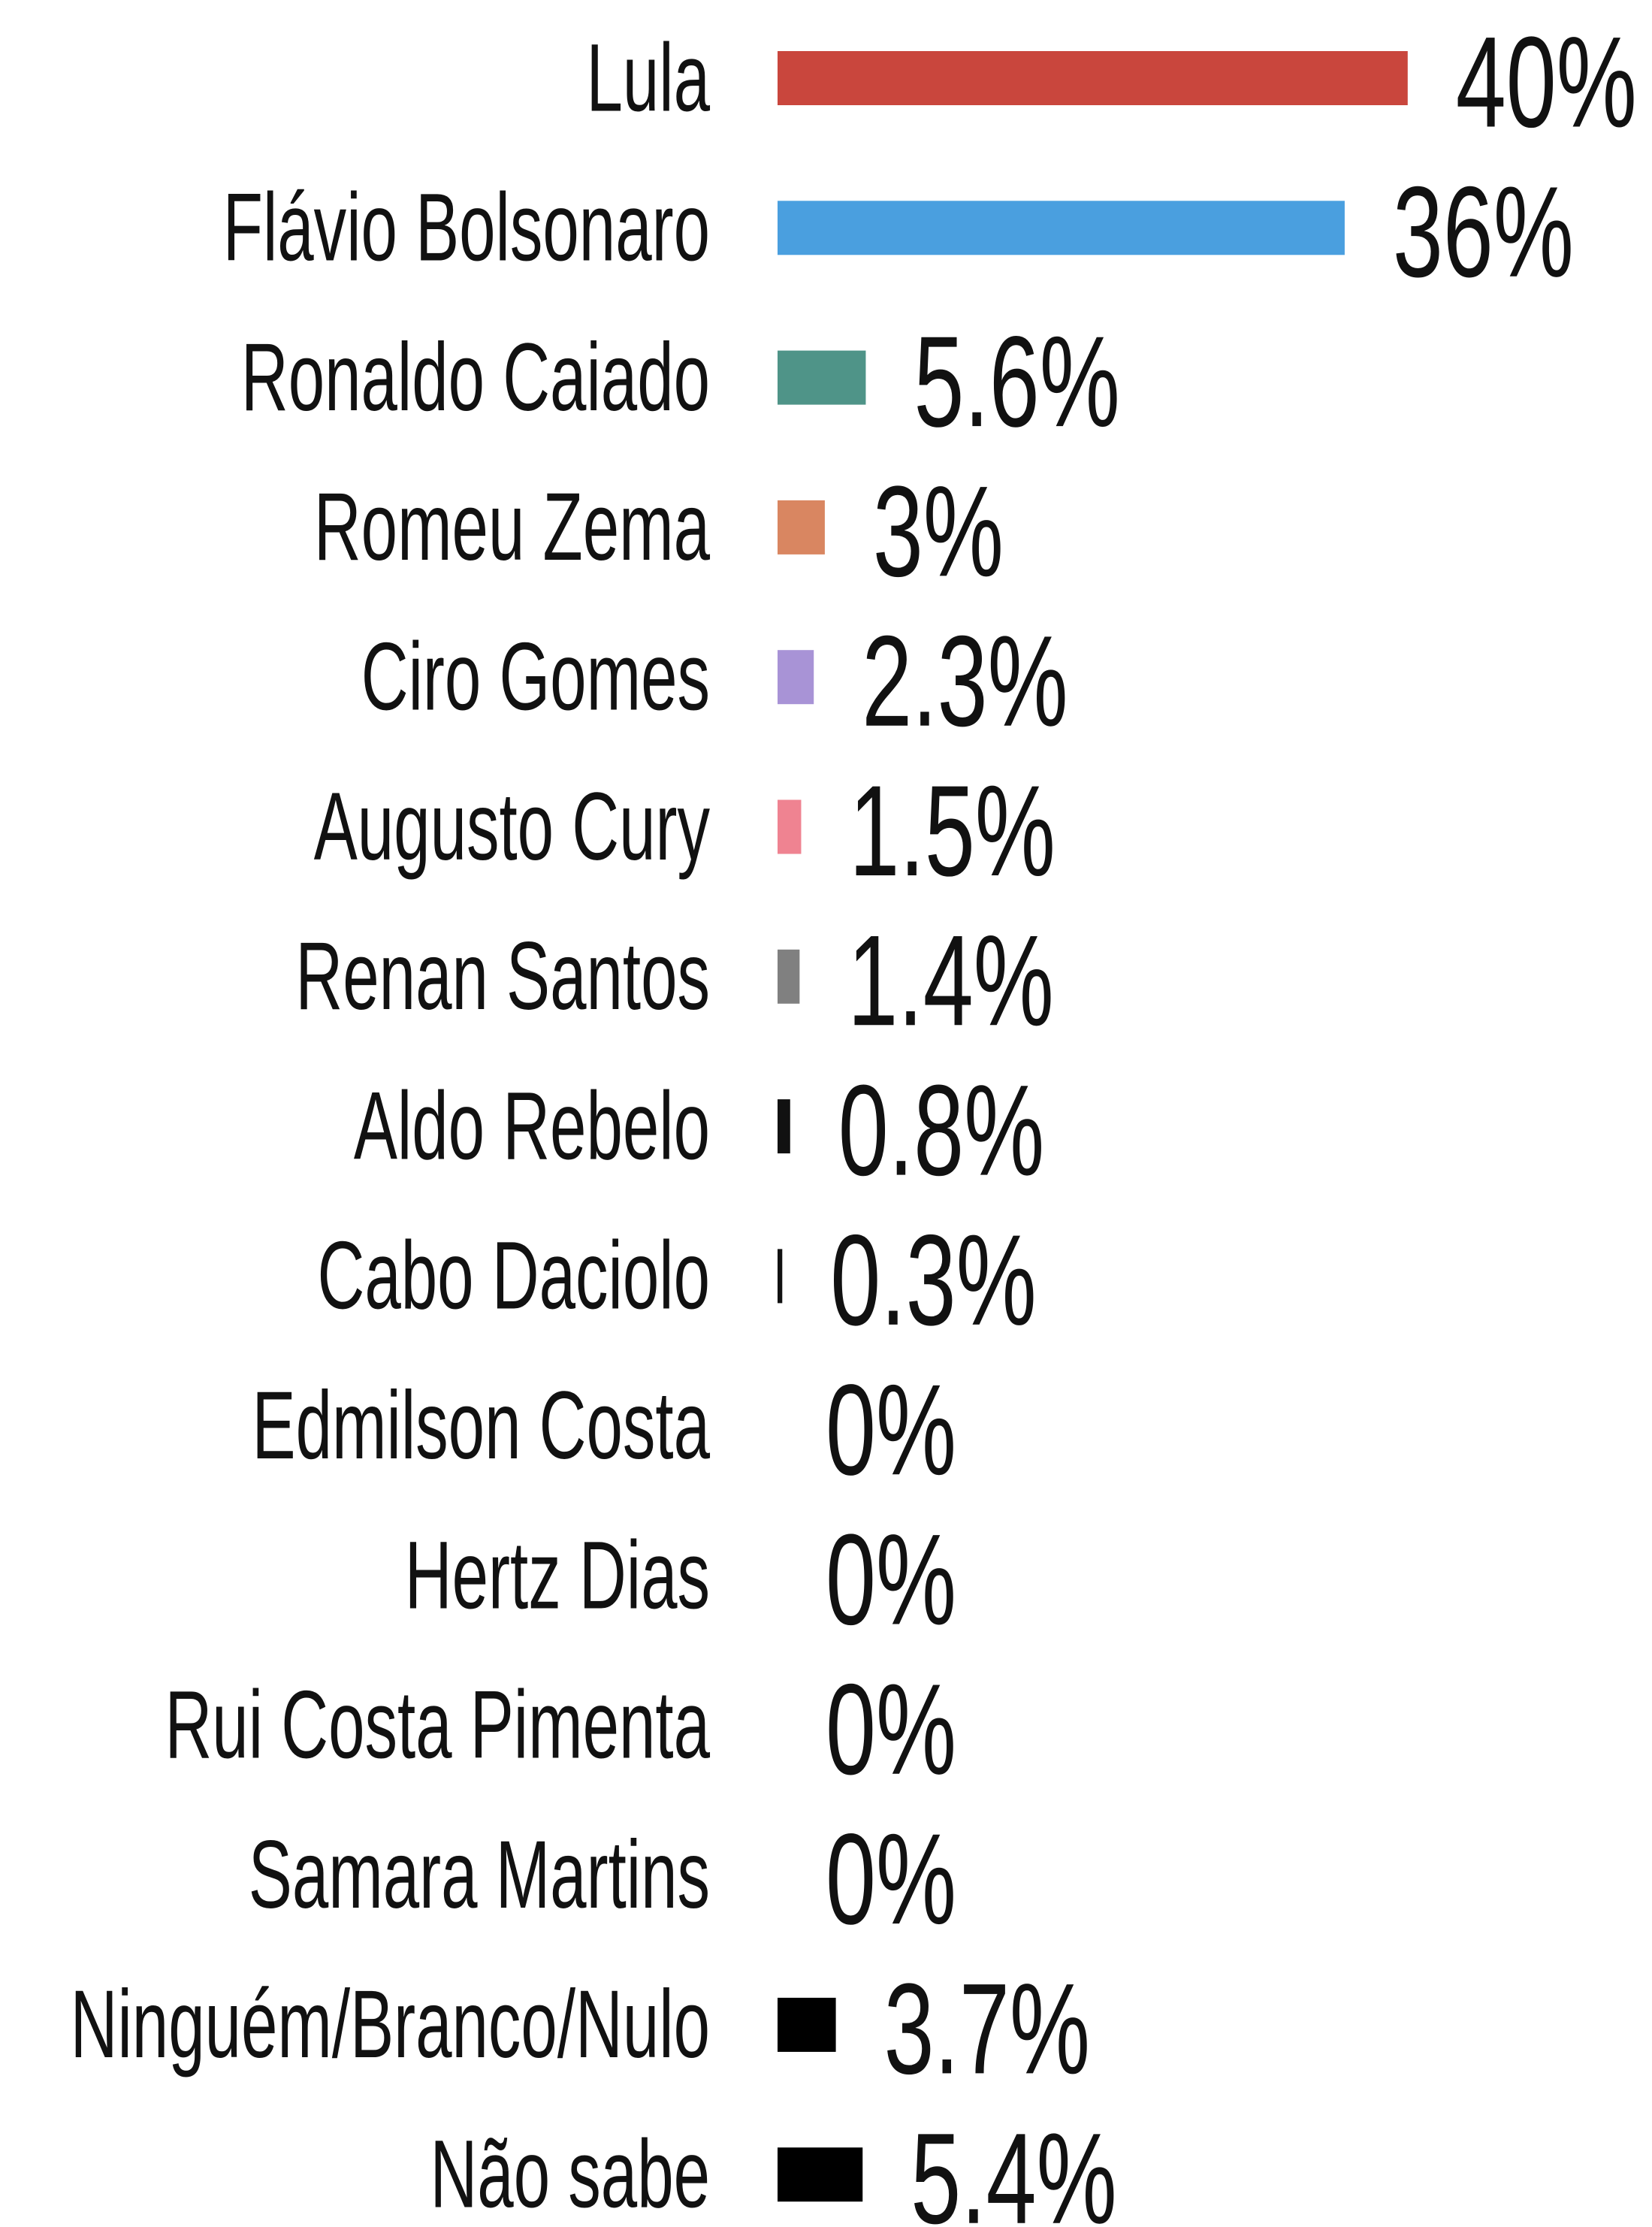  What do you see at coordinates (532, 1126) in the screenshot?
I see `category-label: Aldo Rebelo` at bounding box center [532, 1126].